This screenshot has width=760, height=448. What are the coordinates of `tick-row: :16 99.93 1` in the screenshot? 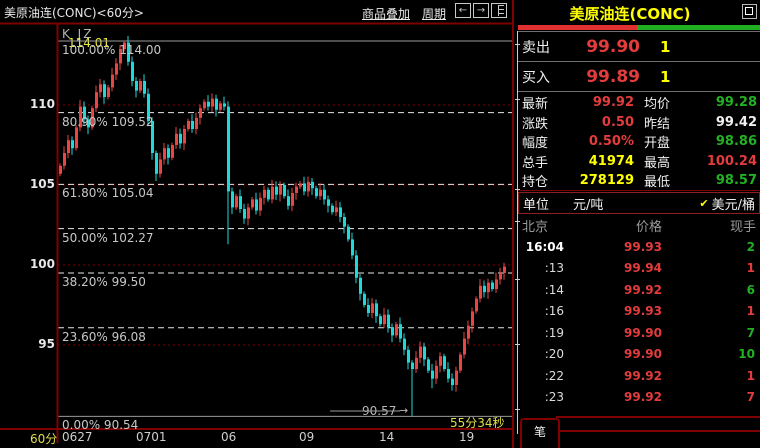 It's located at (639, 312).